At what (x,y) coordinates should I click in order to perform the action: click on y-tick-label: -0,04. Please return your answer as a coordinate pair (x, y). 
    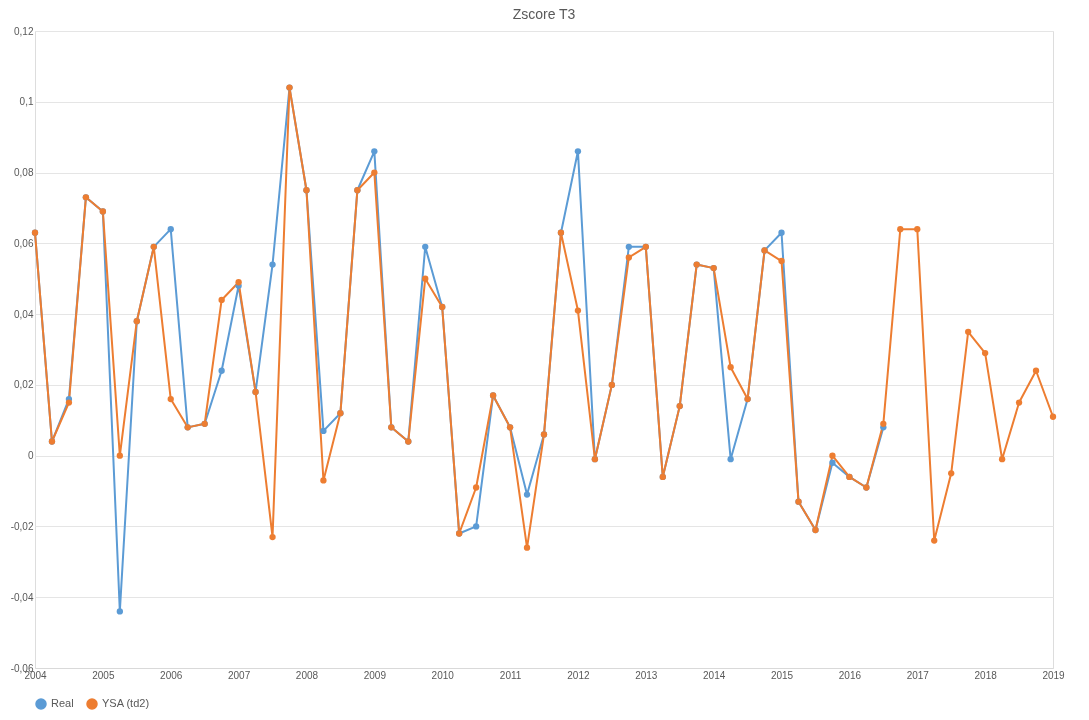
    Looking at the image, I should click on (22, 597).